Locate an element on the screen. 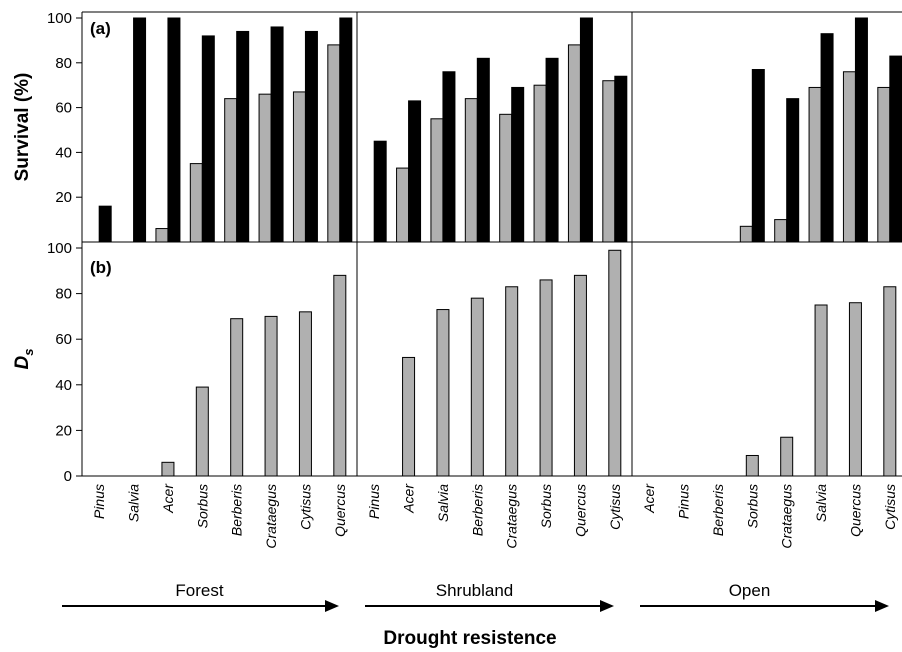 The width and height of the screenshot is (902, 652). y-axis-label-subscript: s is located at coordinates (28, 352).